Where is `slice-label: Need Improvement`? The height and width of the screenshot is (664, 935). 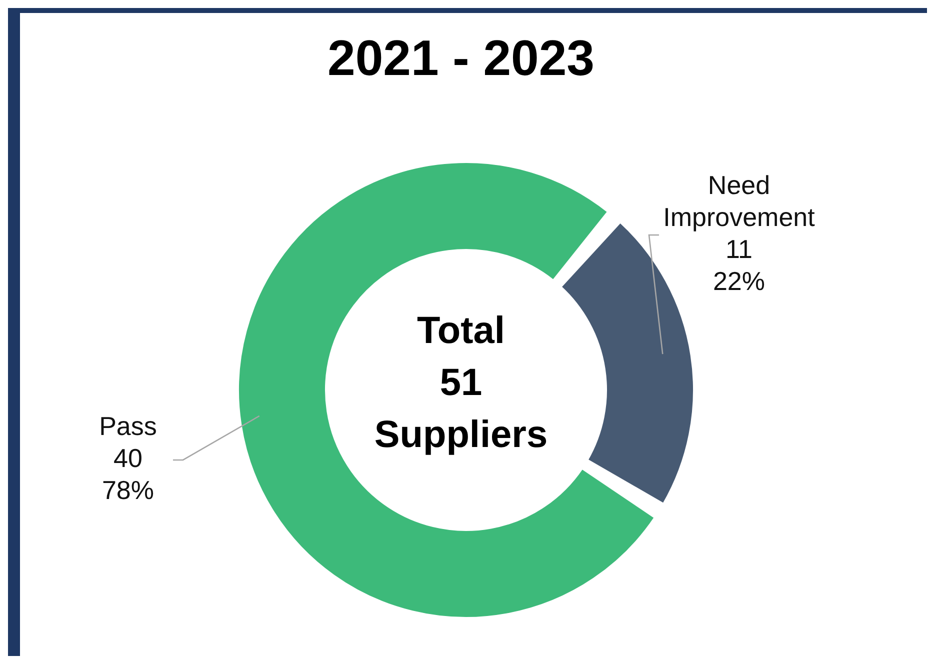 slice-label: Need Improvement is located at coordinates (739, 201).